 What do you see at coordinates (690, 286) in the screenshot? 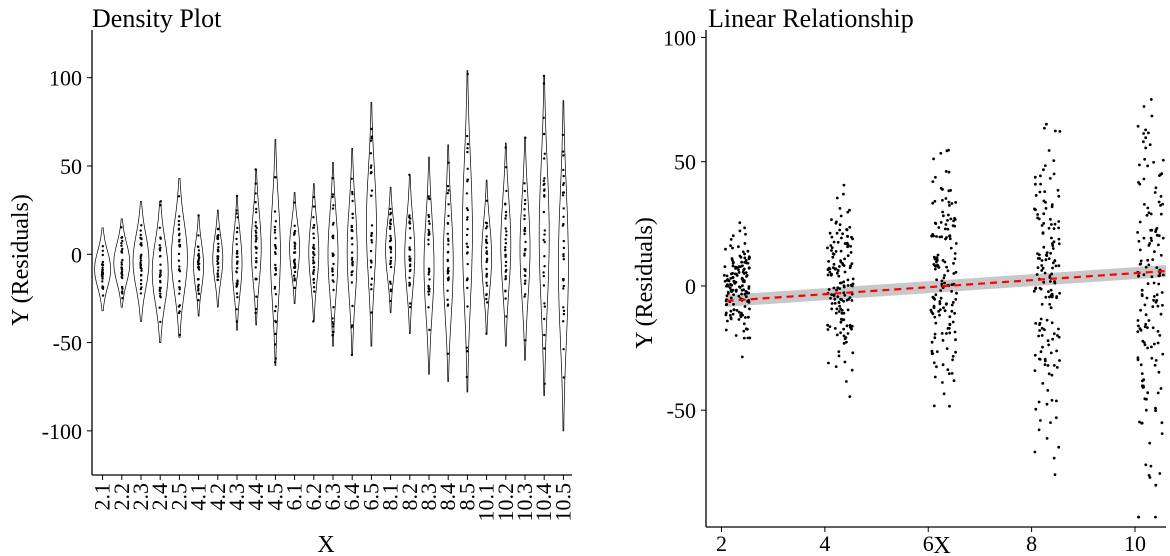
I see `linear-y-tick-label: 0` at bounding box center [690, 286].